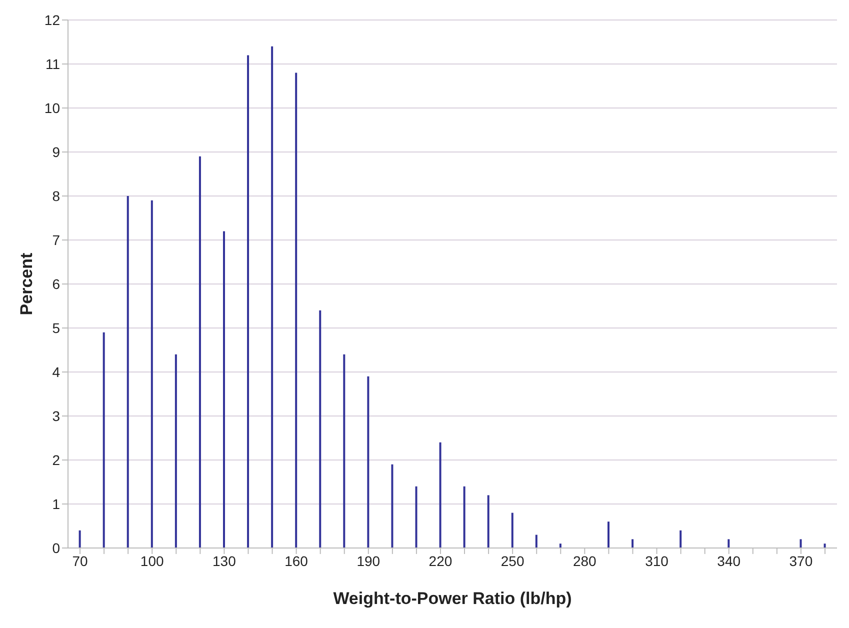 Image resolution: width=849 pixels, height=628 pixels. Describe the element at coordinates (56, 240) in the screenshot. I see `y-tick-label: 7` at that location.